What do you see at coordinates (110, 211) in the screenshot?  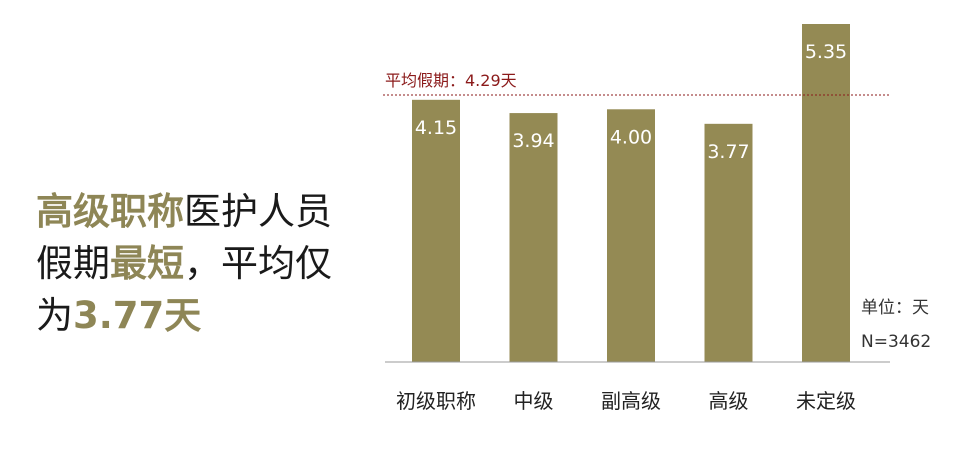 I see `headline-highlight: 高级职称` at bounding box center [110, 211].